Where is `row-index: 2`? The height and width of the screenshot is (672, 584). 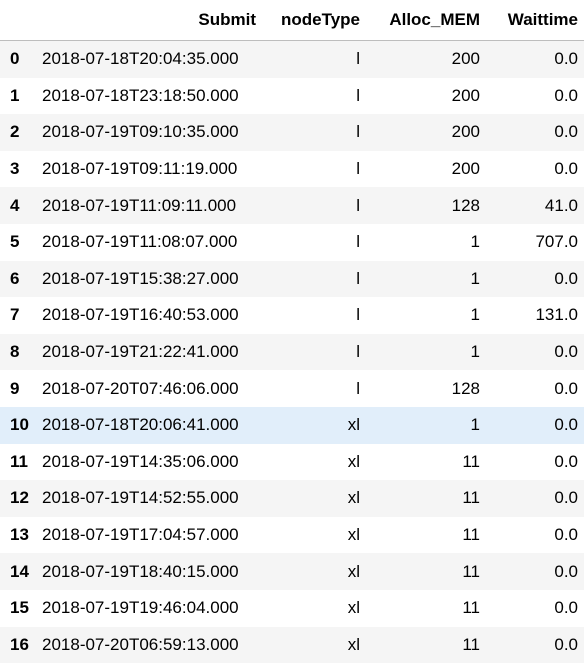 row-index: 2 is located at coordinates (15, 132).